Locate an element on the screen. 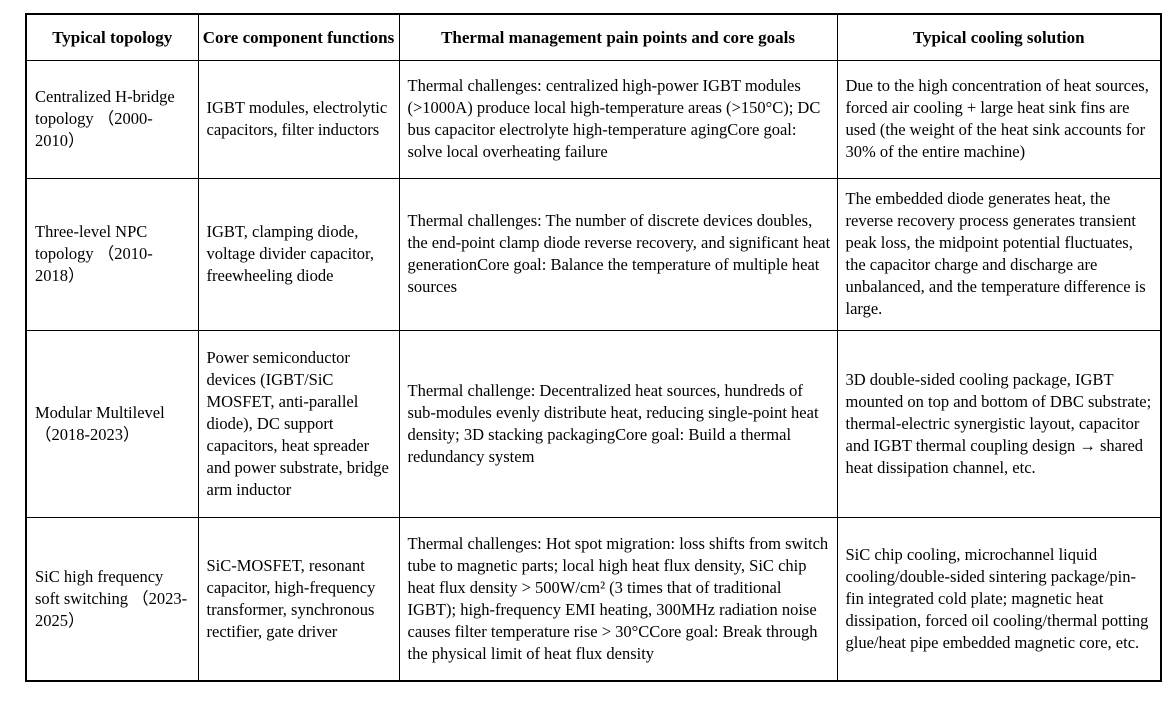 This screenshot has width=1174, height=704. cell-topology: Modular Multilevel （2018-2023） is located at coordinates (112, 423).